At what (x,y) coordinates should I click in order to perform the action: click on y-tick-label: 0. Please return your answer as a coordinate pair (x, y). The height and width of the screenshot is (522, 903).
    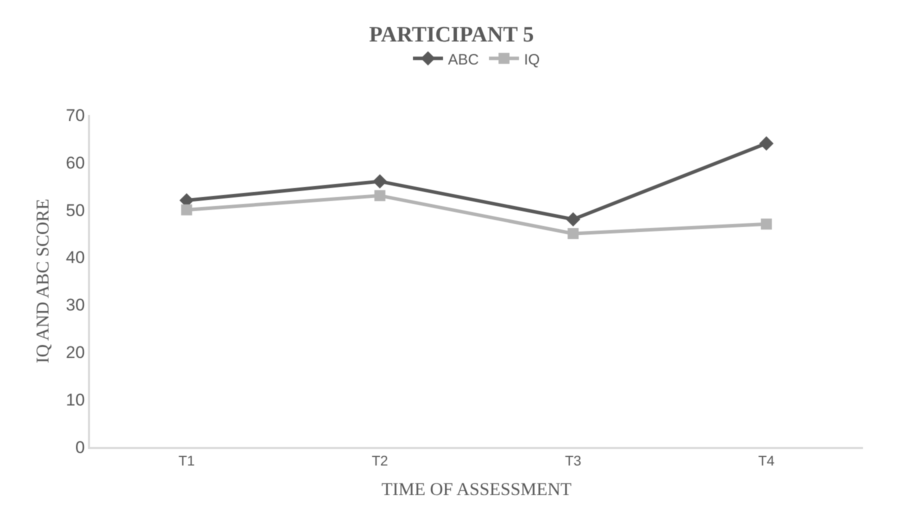
    Looking at the image, I should click on (80, 447).